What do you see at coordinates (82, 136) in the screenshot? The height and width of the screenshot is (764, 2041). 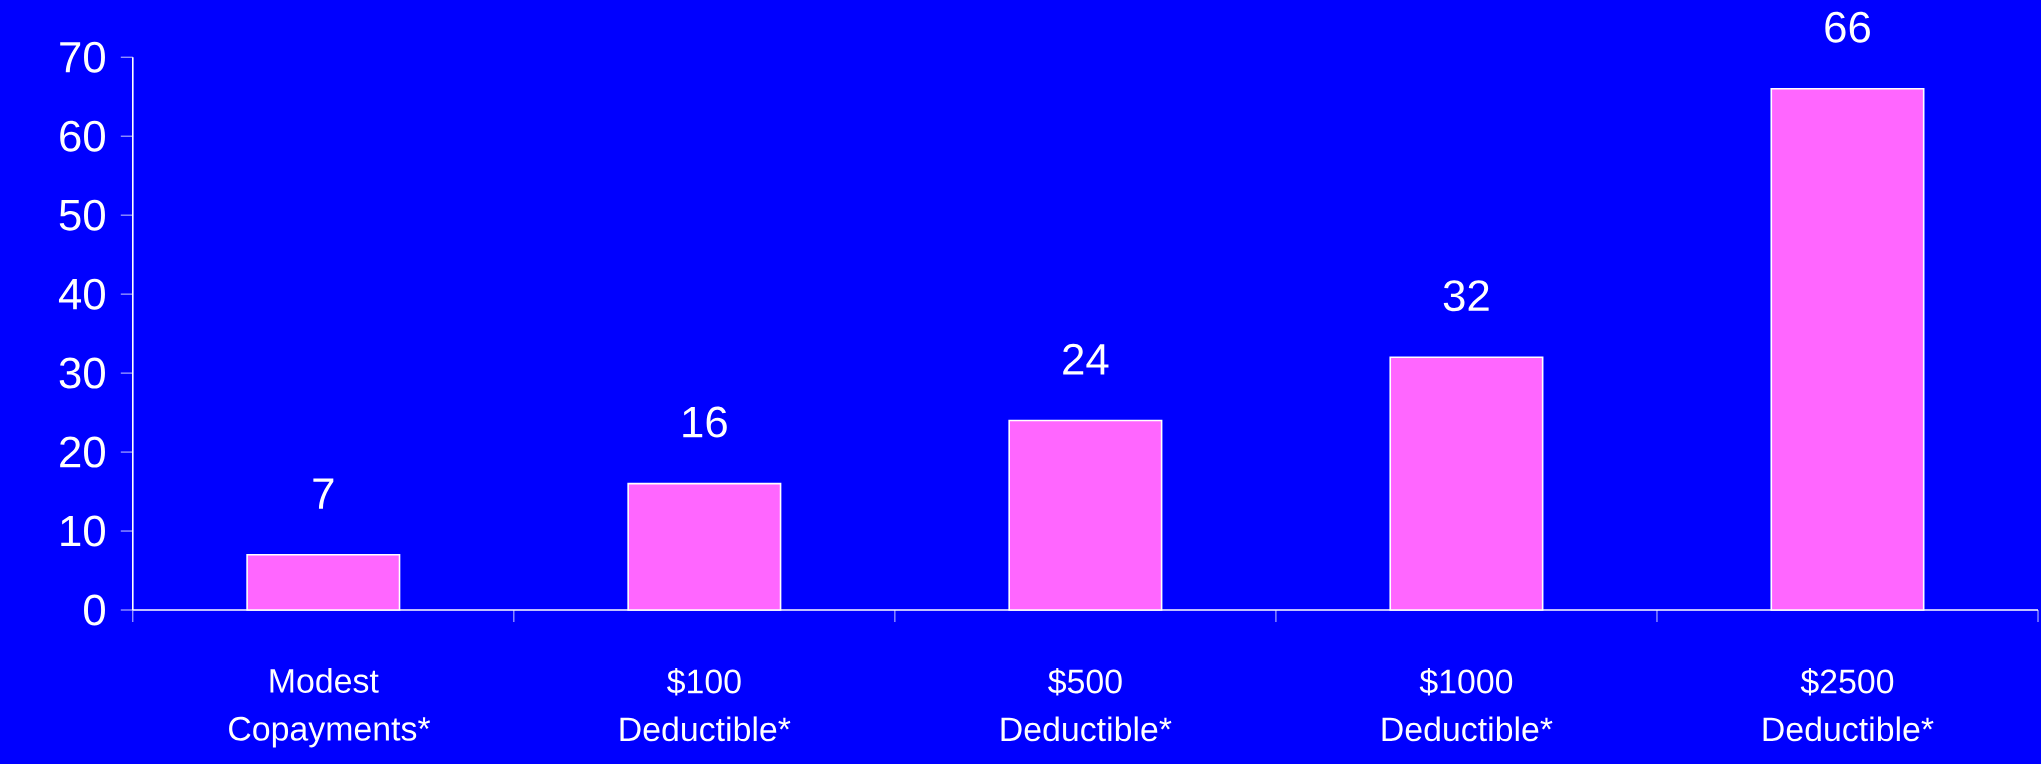 I see `y-tick-label: 60` at bounding box center [82, 136].